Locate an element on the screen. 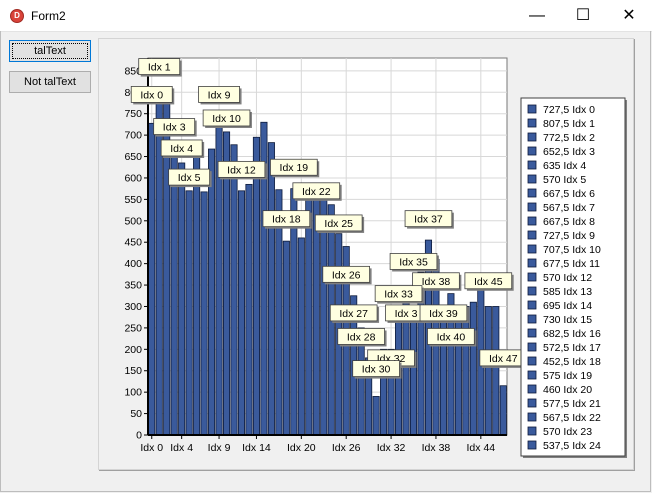 Image resolution: width=652 pixels, height=493 pixels. minimize-button: — is located at coordinates (537, 15).